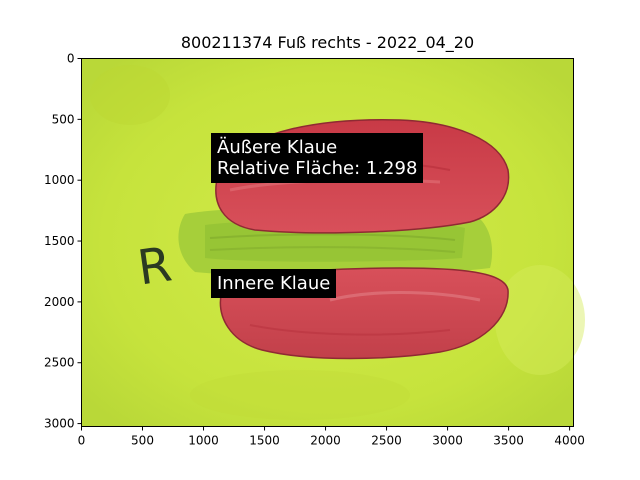 The image size is (640, 480). I want to click on y-tick-label: 3000, so click(59, 424).